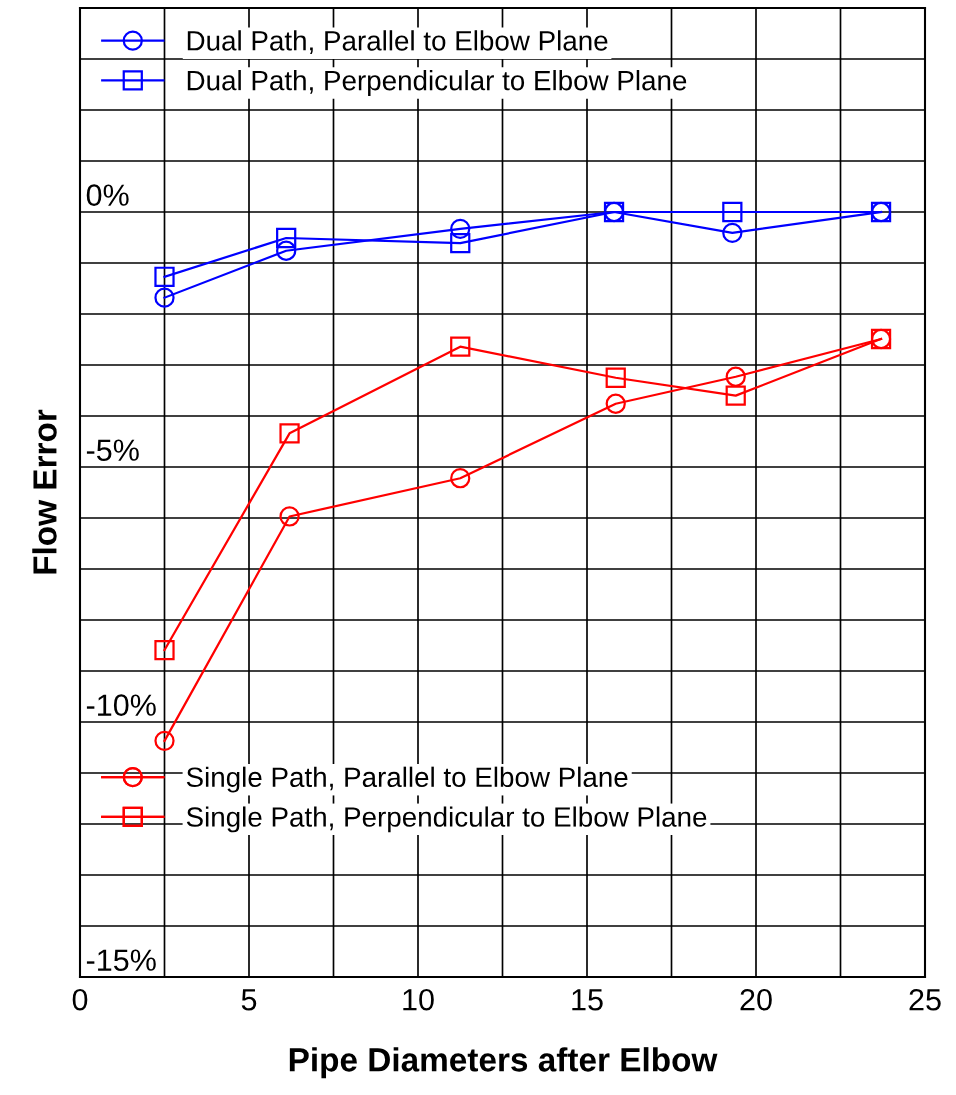  Describe the element at coordinates (503, 1063) in the screenshot. I see `x-axis-title: Pipe Diameters after Elbow` at that location.